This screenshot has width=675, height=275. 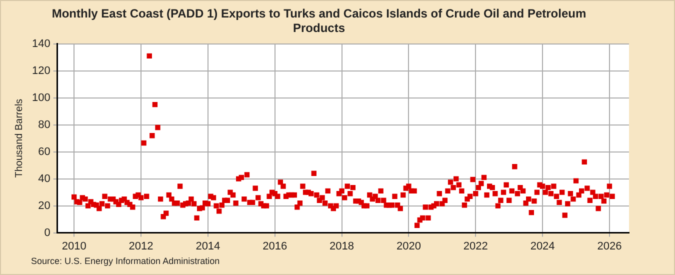 I want to click on x-tick-label: 2024, so click(x=542, y=246).